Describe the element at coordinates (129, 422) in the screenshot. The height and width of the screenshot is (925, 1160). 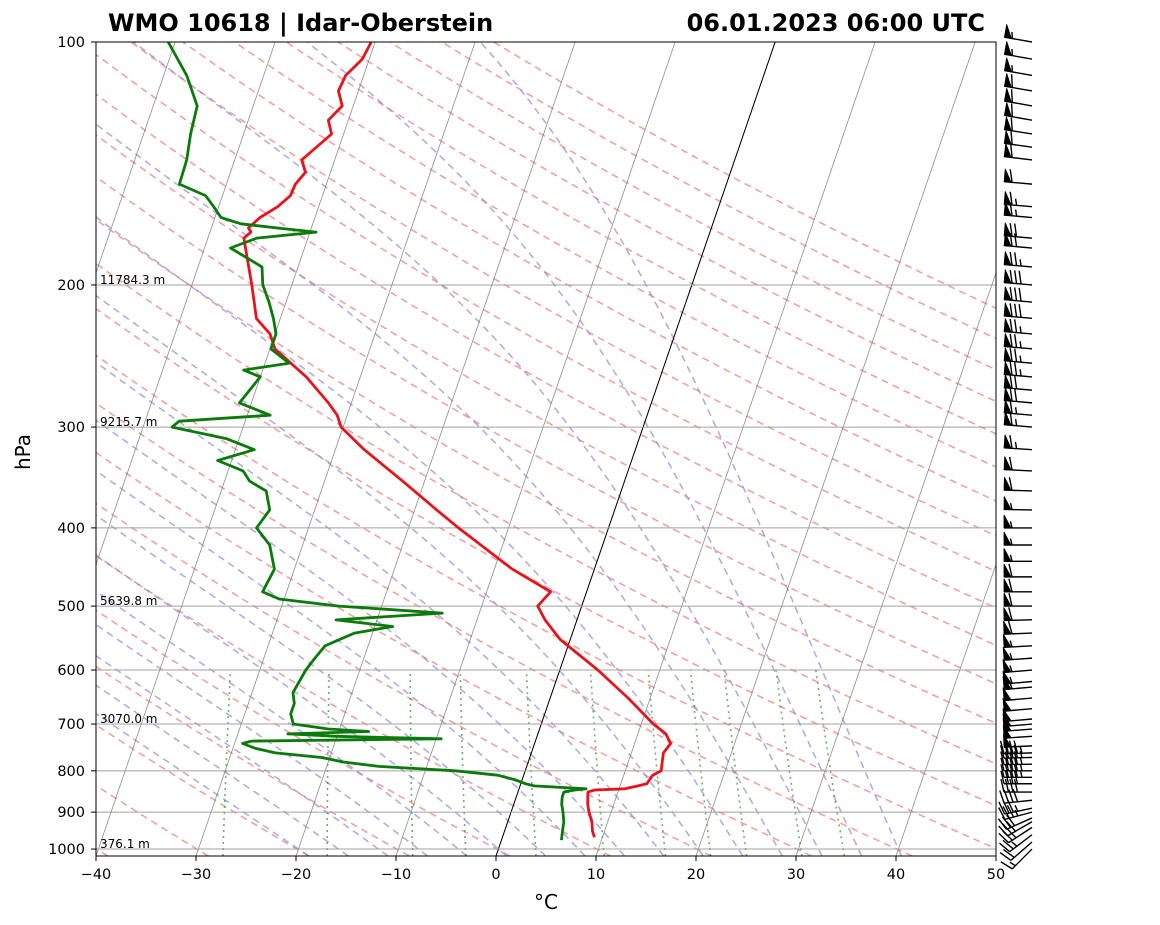
I see `height-label: 9215.7 m` at that location.